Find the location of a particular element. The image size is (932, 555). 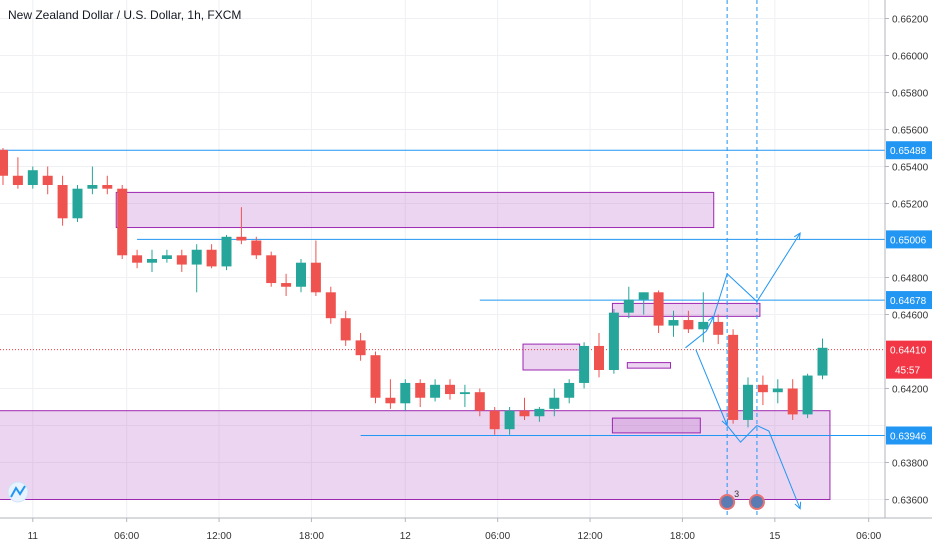

price-tick-label: 0.63600 is located at coordinates (910, 501).